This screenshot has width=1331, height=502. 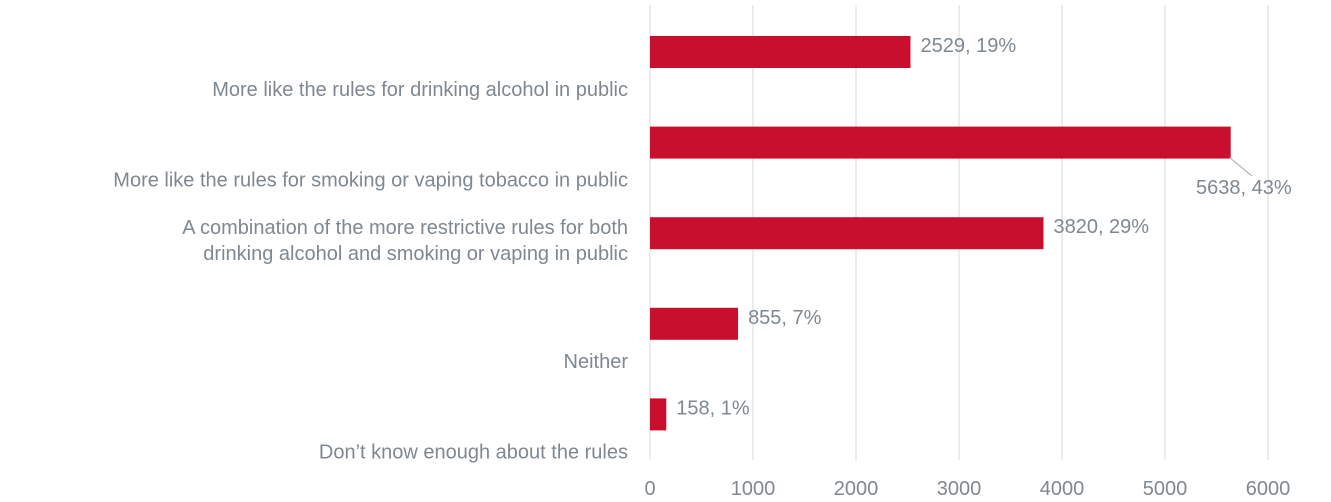 What do you see at coordinates (1101, 227) in the screenshot?
I see `data-label: 3820, 29%` at bounding box center [1101, 227].